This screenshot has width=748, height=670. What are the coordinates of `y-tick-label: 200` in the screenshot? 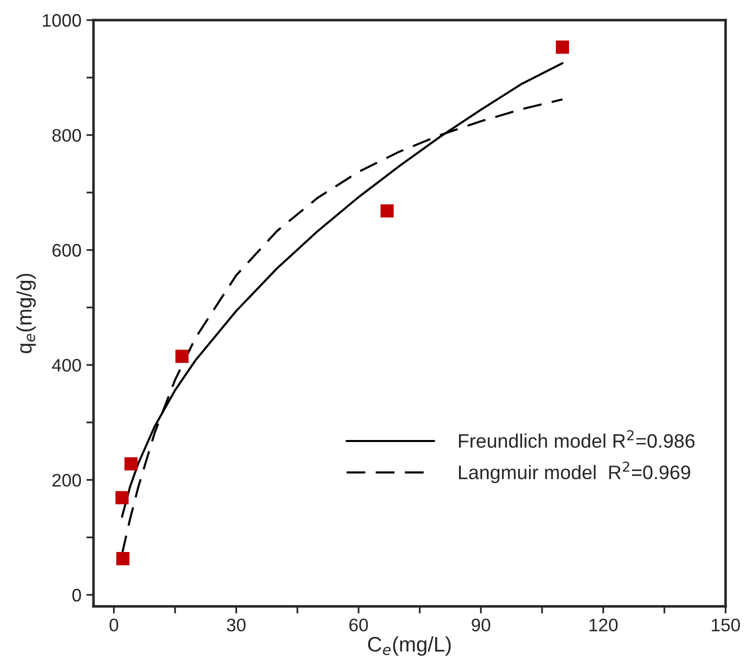 It's located at (66, 480).